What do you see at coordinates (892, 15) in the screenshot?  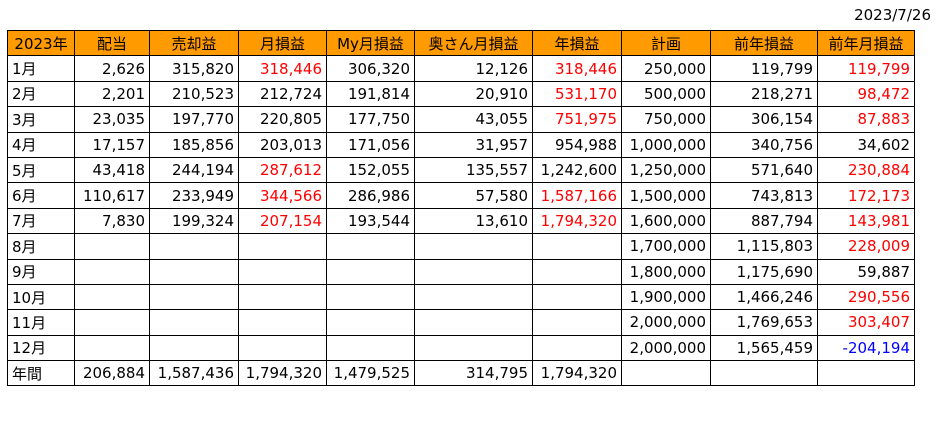 I see `report-date: 2023/7/26` at bounding box center [892, 15].